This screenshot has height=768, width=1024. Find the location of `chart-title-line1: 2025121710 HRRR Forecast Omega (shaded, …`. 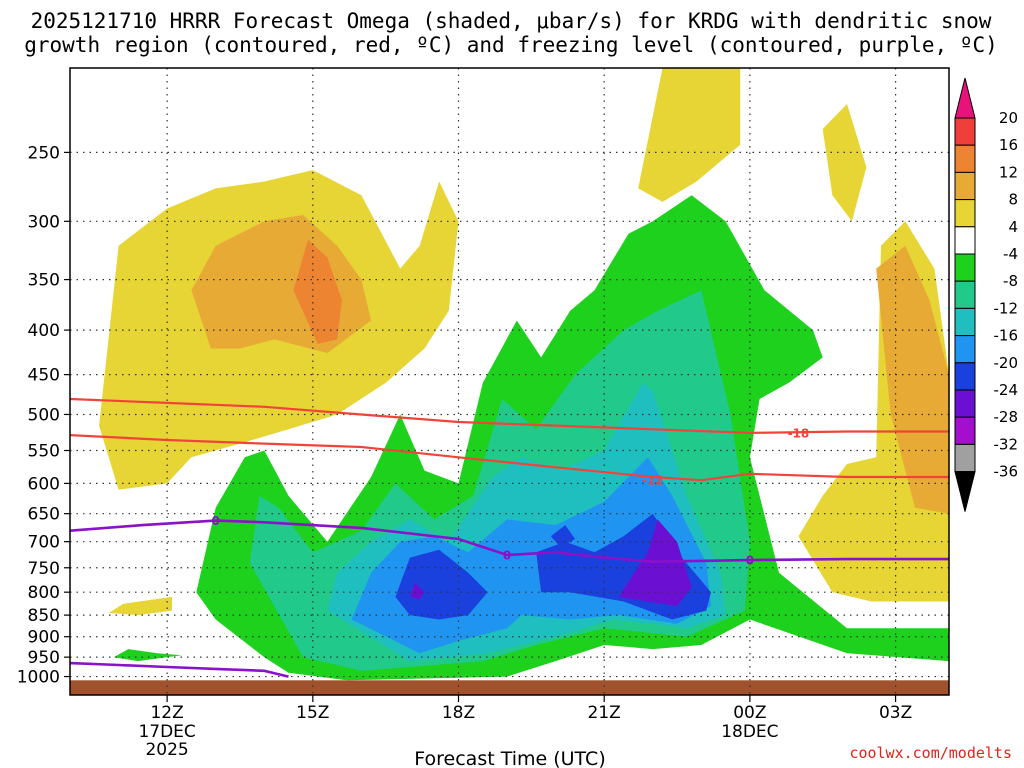

chart-title-line1: 2025121710 HRRR Forecast Omega (shaded, … is located at coordinates (511, 21).